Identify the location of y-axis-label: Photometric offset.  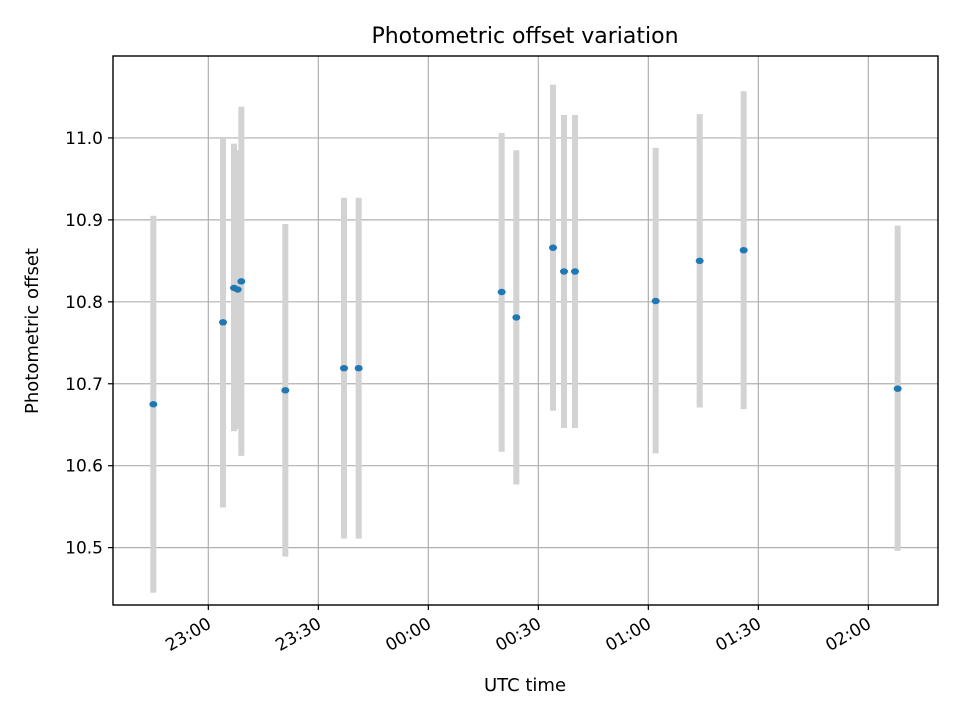
(32, 331).